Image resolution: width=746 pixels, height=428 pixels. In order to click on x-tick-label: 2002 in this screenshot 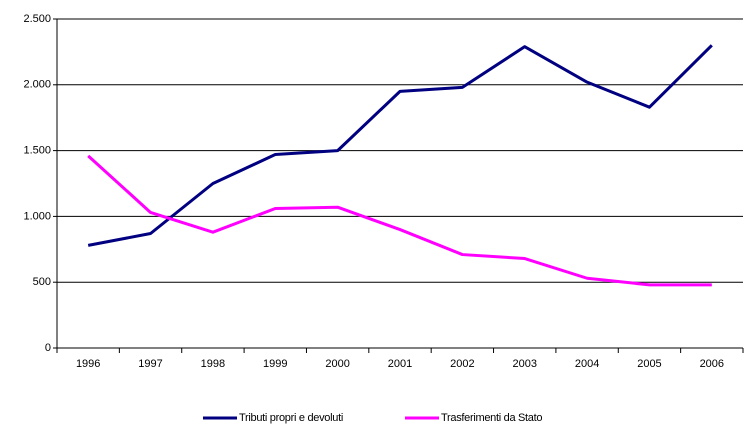, I will do `click(462, 364)`.